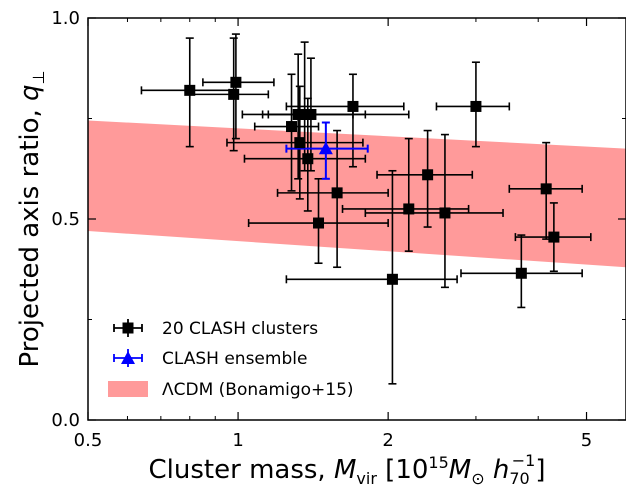 This screenshot has height=485, width=626. What do you see at coordinates (347, 468) in the screenshot?
I see `x-axis-title: Cluster mass, Mvir [1015M⊙ h70−1]` at bounding box center [347, 468].